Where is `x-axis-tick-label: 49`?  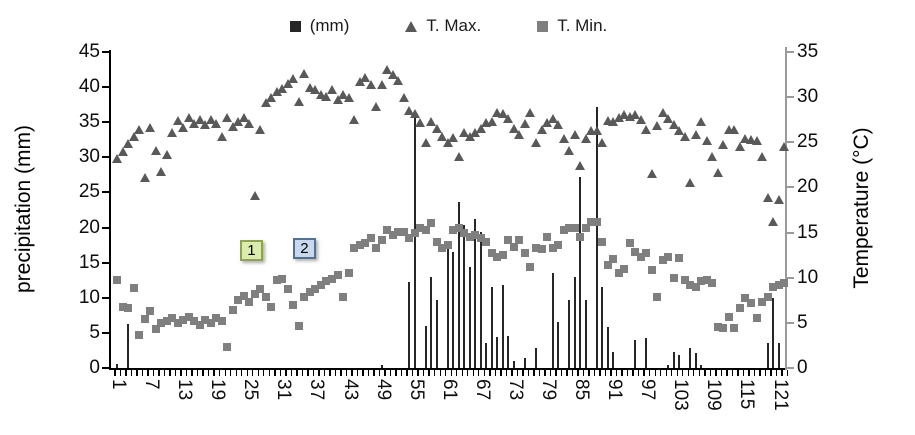
x-axis-tick-label: 49 is located at coordinates (383, 390).